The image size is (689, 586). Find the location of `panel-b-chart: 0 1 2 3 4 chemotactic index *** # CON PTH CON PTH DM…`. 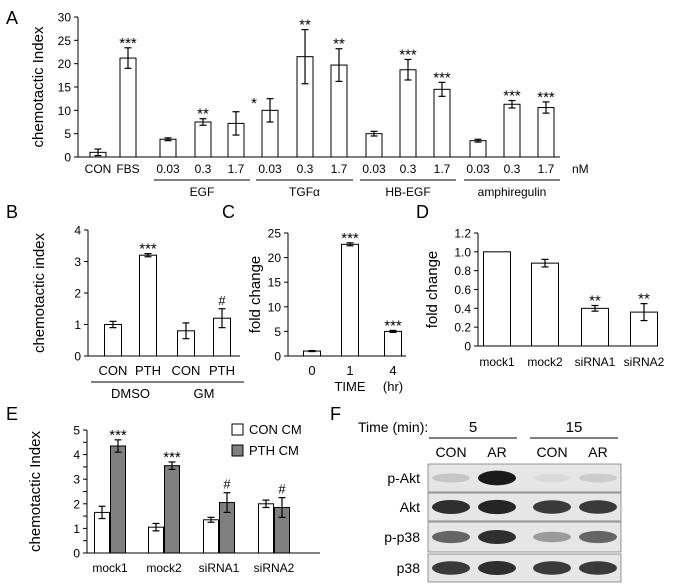

panel-b-chart: 0 1 2 3 4 chemotactic index *** # CON PTH CON PTH DM… is located at coordinates (137, 312).